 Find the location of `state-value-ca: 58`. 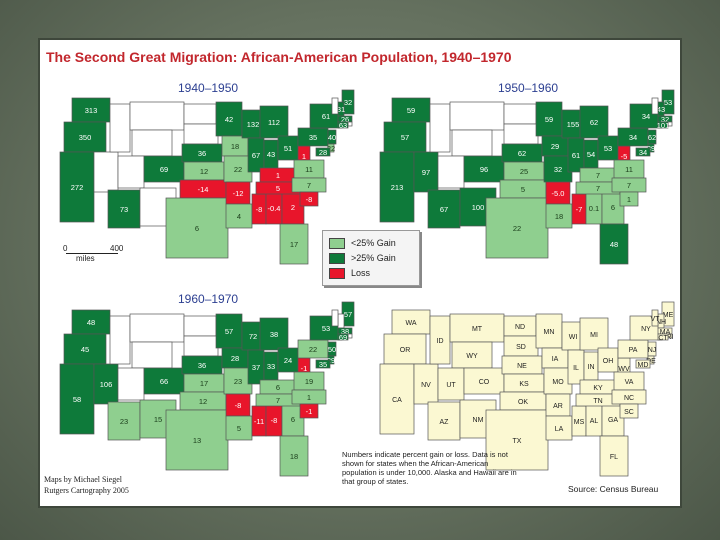

state-value-ca: 58 is located at coordinates (77, 399).